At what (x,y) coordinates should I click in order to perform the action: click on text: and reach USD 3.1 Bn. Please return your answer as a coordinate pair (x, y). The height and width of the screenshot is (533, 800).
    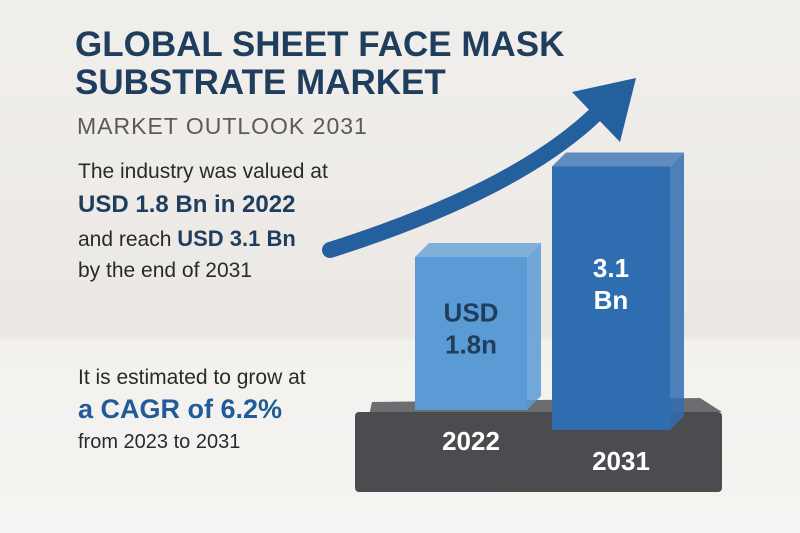
    Looking at the image, I should click on (187, 238).